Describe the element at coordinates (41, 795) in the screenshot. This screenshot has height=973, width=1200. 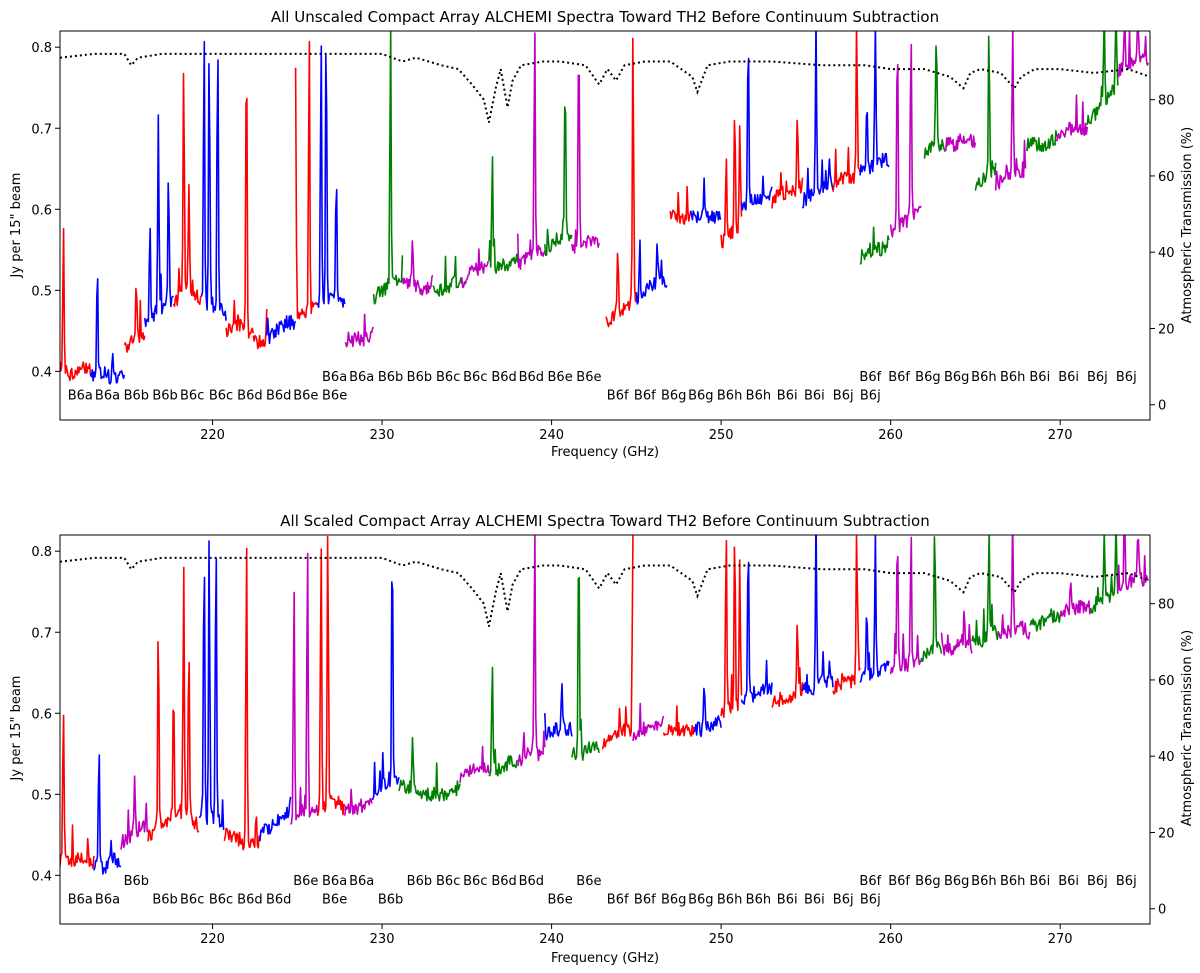
I see `y-tick-label: 0.5` at that location.